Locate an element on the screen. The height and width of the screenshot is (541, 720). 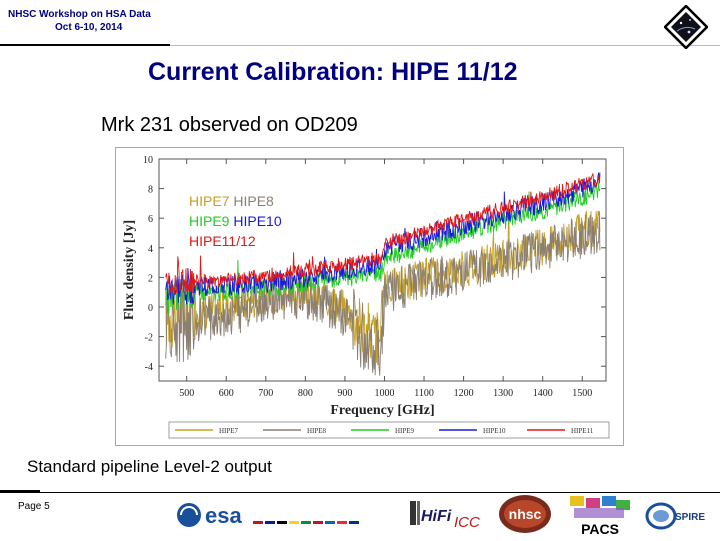
chart-caption: Standard pipeline Level-2 output is located at coordinates (149, 466).